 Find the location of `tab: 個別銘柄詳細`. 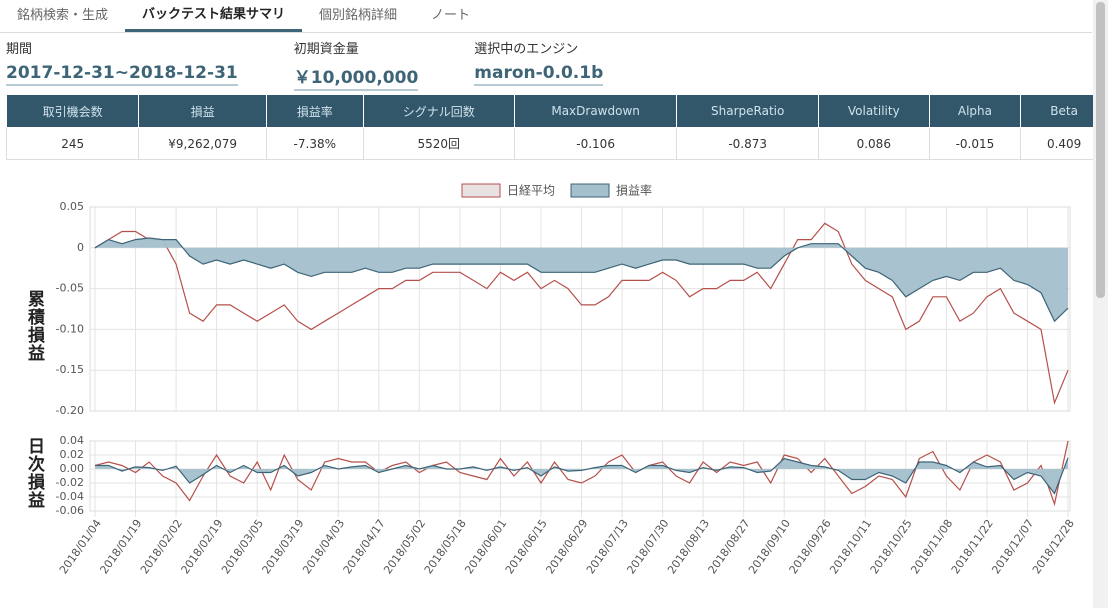

tab: 個別銘柄詳細 is located at coordinates (358, 15).